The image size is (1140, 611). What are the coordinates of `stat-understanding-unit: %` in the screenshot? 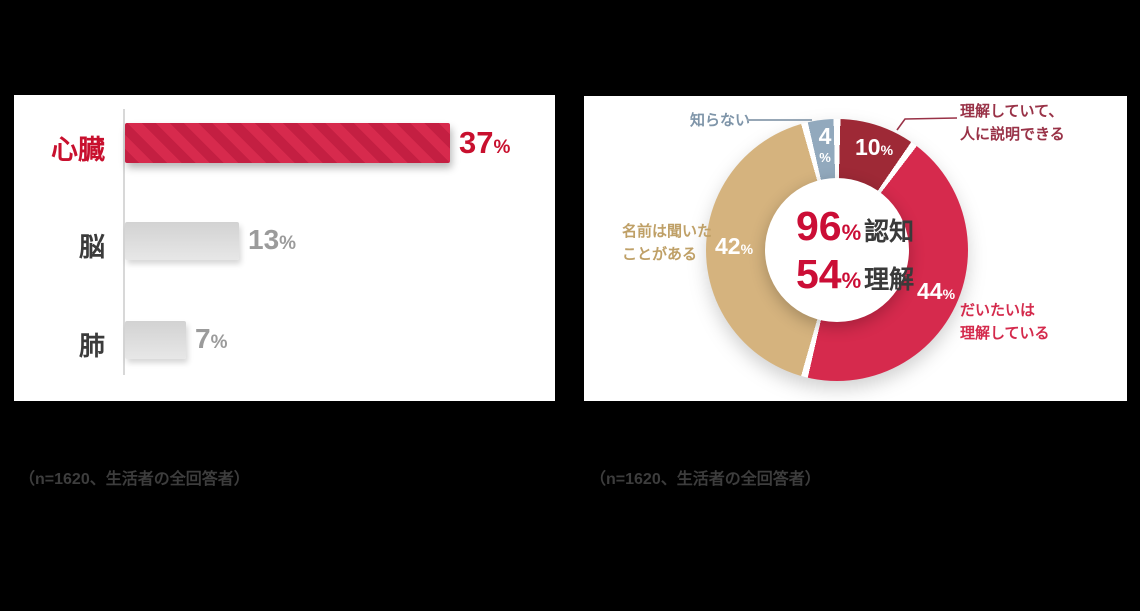 It's located at (851, 280).